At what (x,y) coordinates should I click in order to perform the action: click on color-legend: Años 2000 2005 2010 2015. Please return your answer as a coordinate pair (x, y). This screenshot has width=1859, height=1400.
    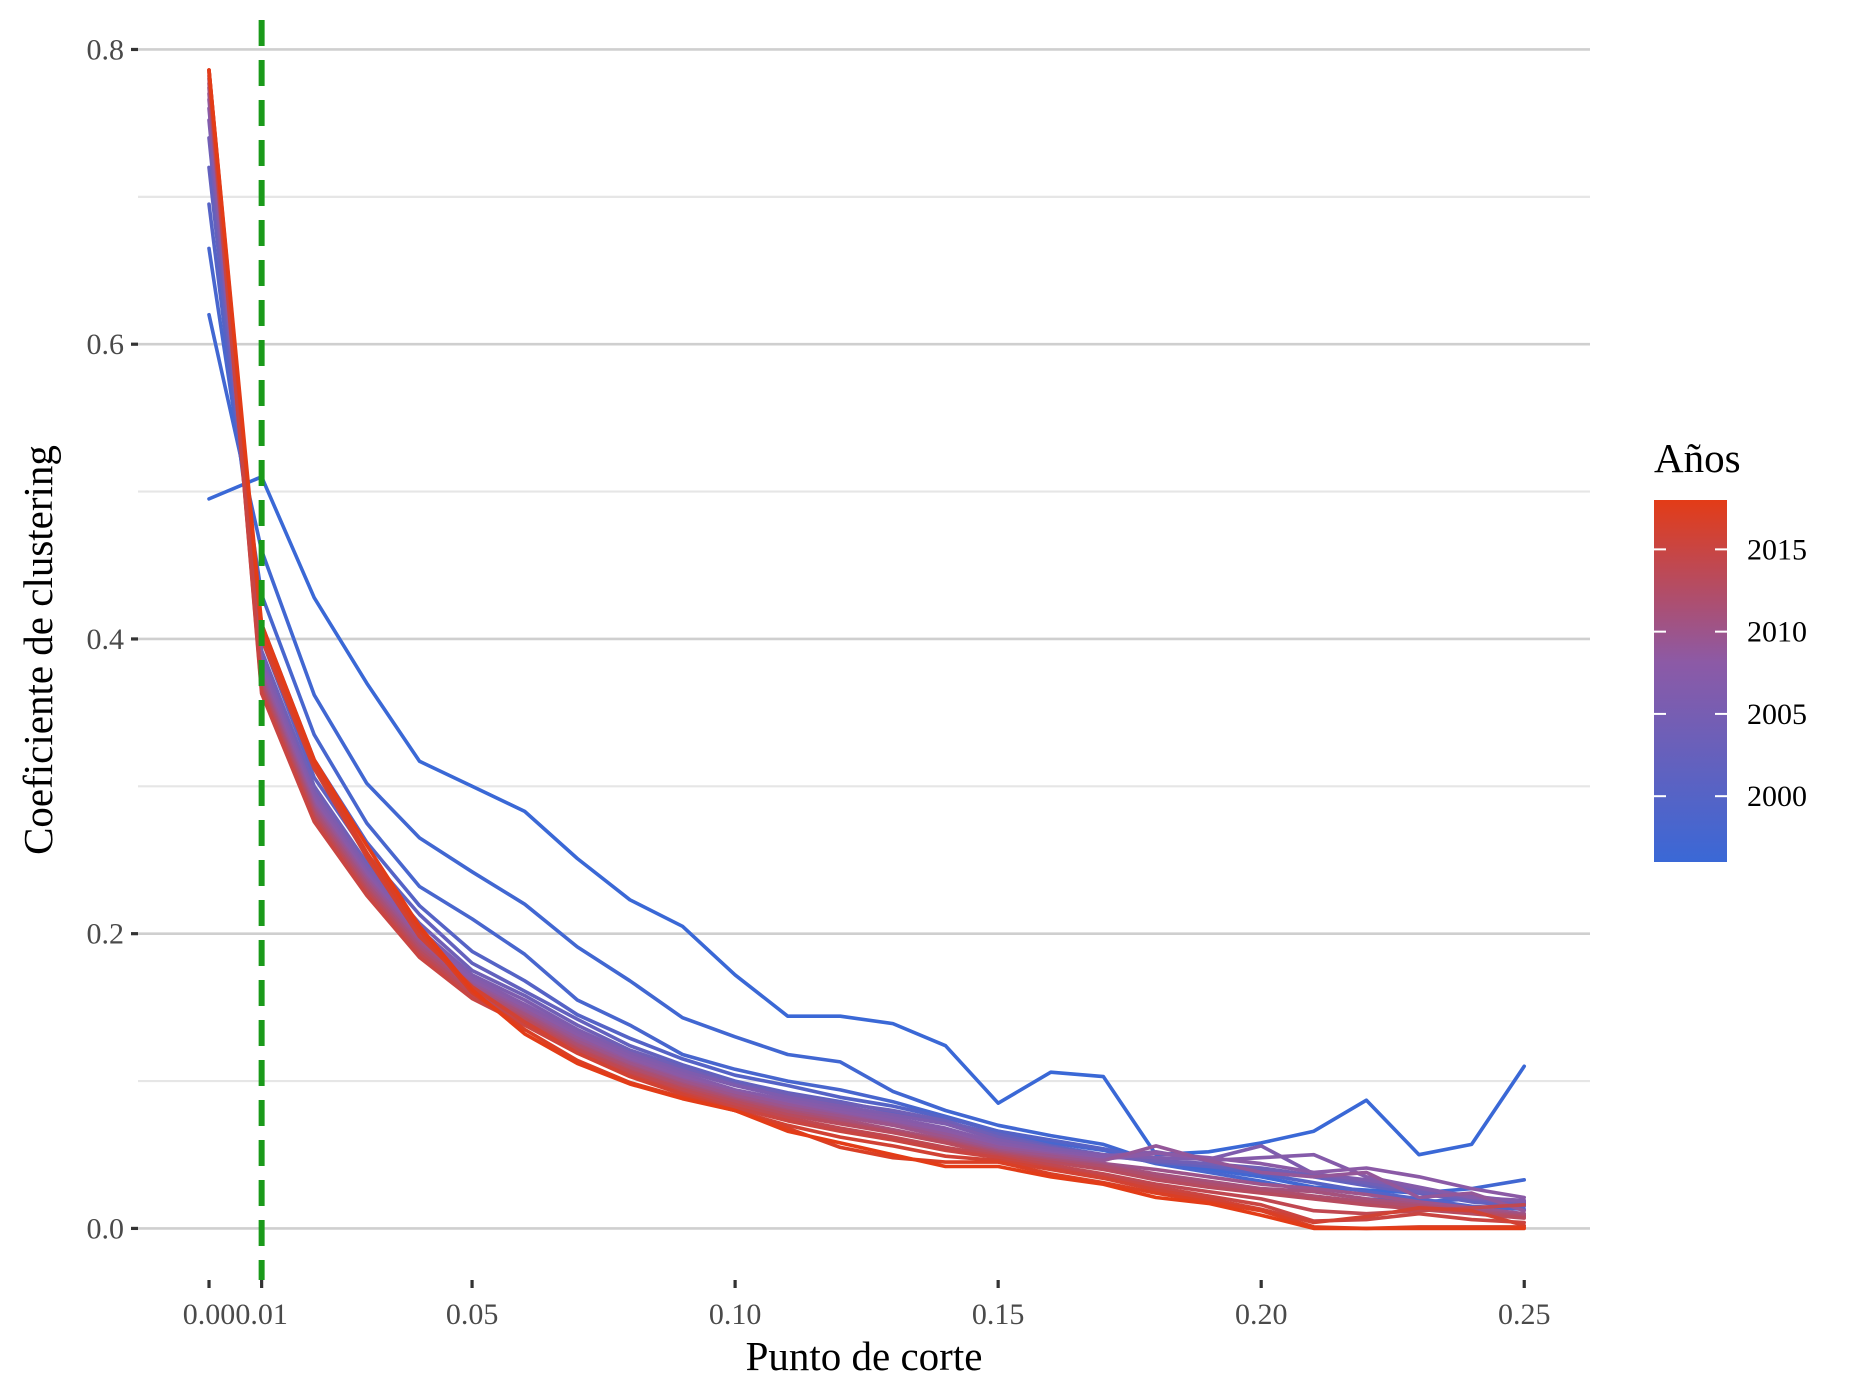
    Looking at the image, I should click on (1730, 648).